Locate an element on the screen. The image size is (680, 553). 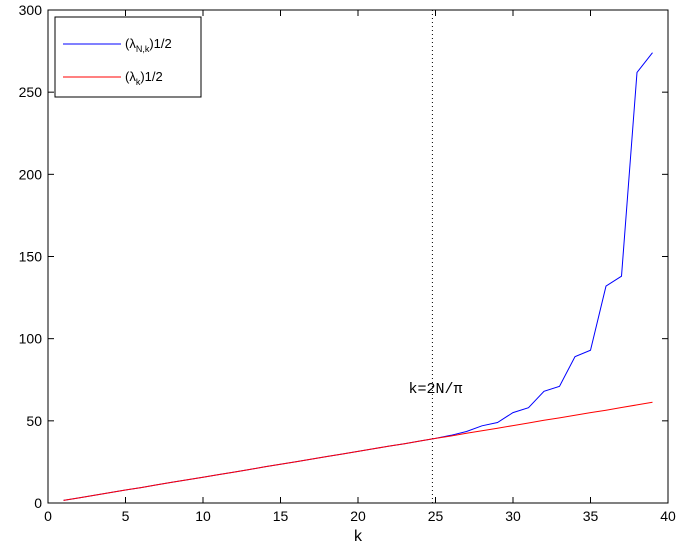
legend-entry-0: (λN,k)1/2 is located at coordinates (148, 45).